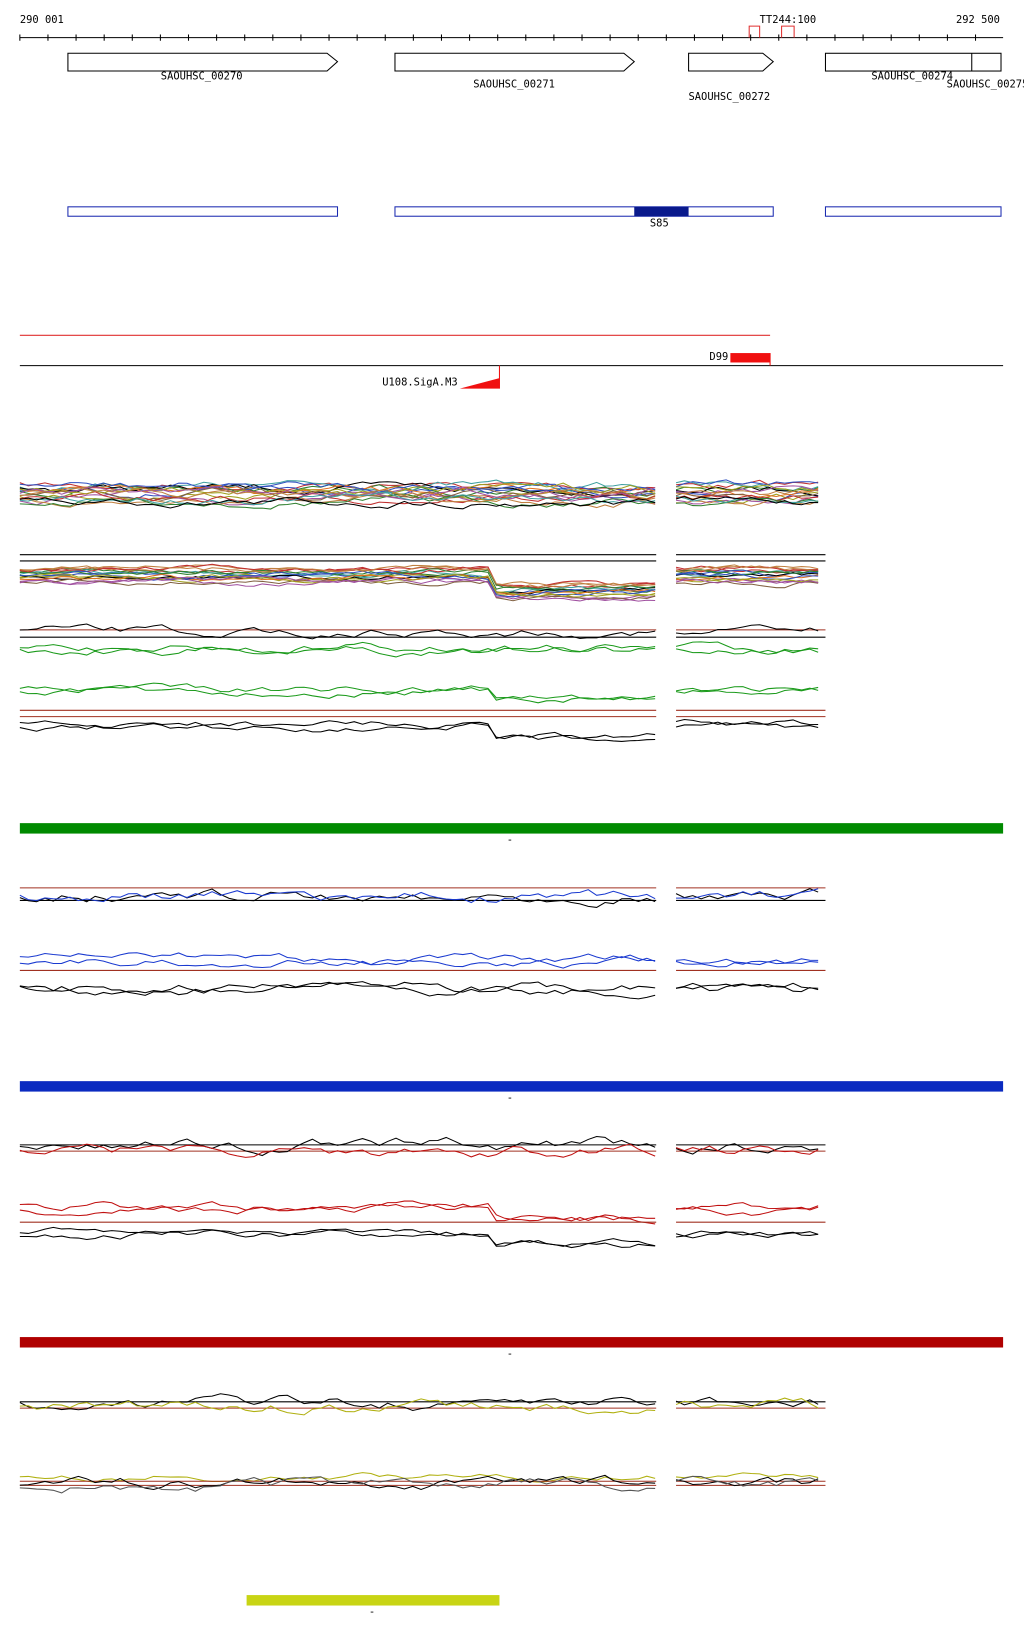 This screenshot has width=1024, height=1640. I want to click on terminator-label: D99, so click(718, 357).